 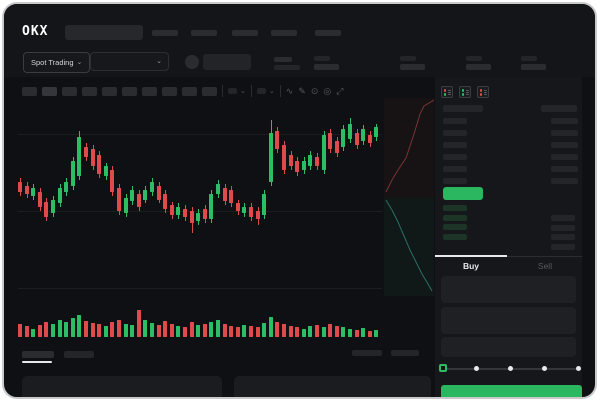 What do you see at coordinates (237, 91) in the screenshot?
I see `interval-selector: ⌄` at bounding box center [237, 91].